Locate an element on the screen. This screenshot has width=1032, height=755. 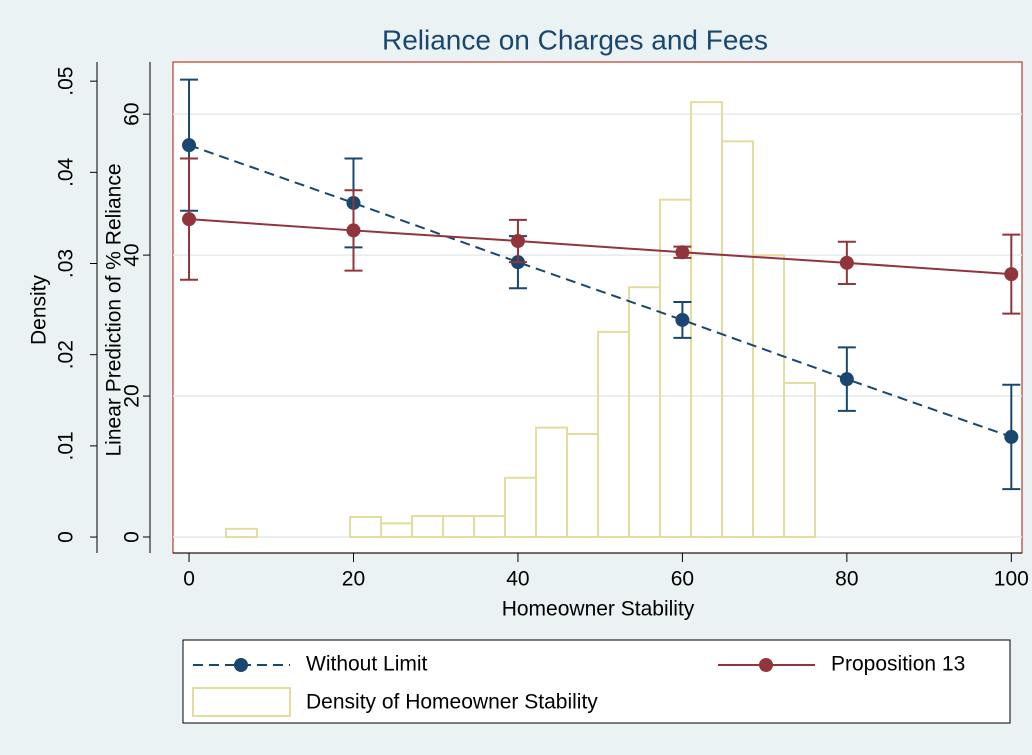
x-tick-label: 80 is located at coordinates (846, 579).